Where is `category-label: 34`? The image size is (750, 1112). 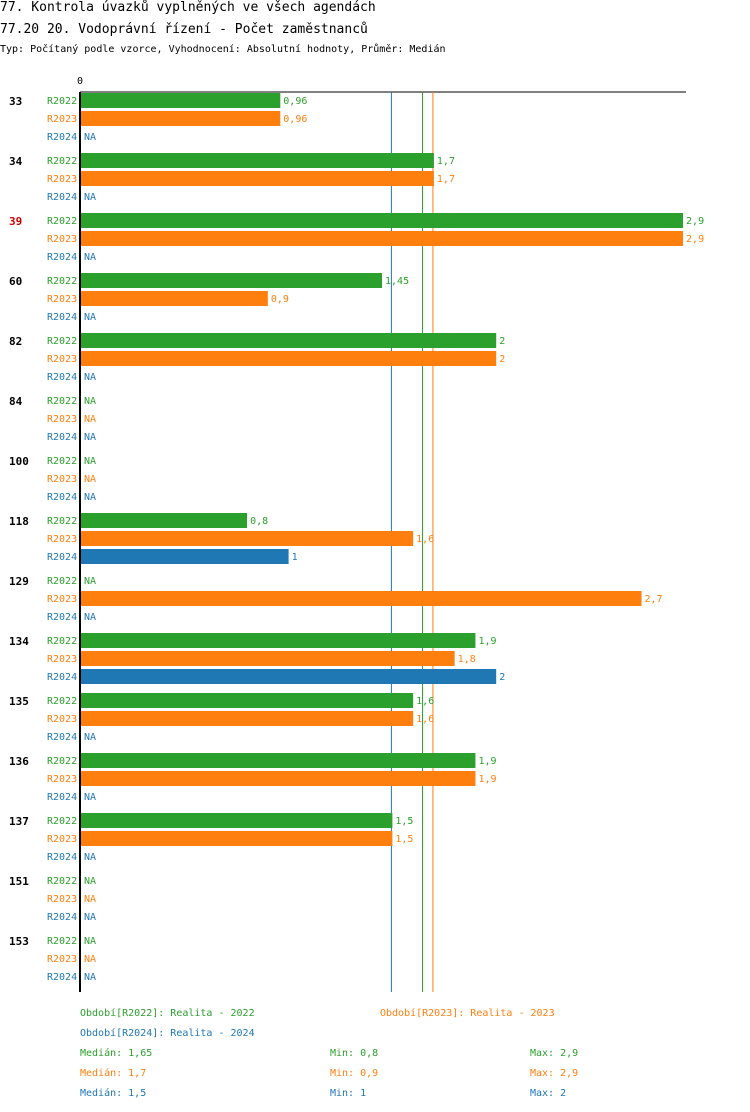
category-label: 34 is located at coordinates (16, 161).